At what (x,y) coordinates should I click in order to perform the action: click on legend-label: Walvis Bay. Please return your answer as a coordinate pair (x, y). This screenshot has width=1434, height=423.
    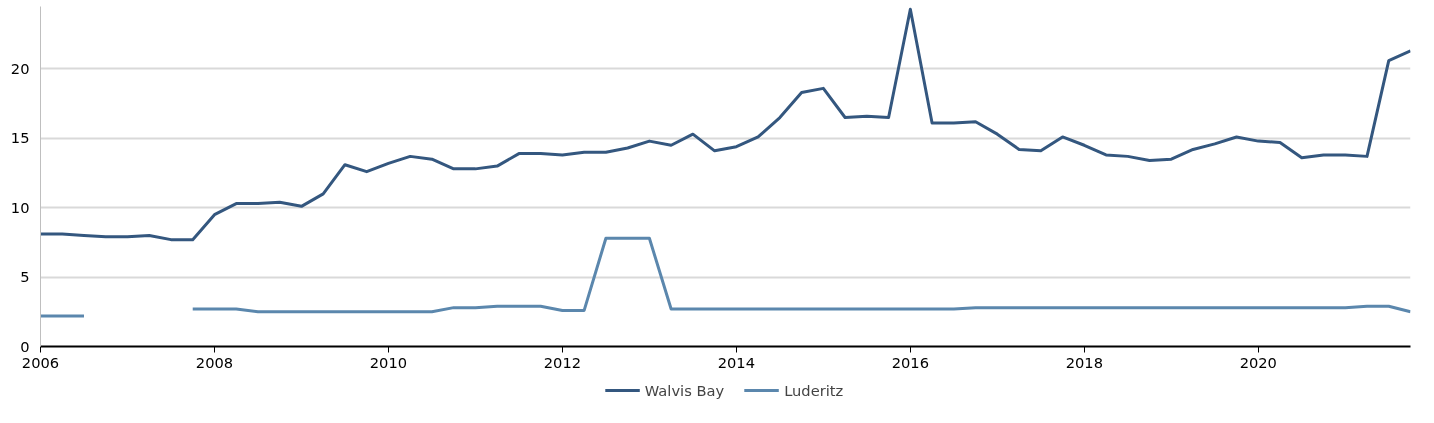
    Looking at the image, I should click on (684, 390).